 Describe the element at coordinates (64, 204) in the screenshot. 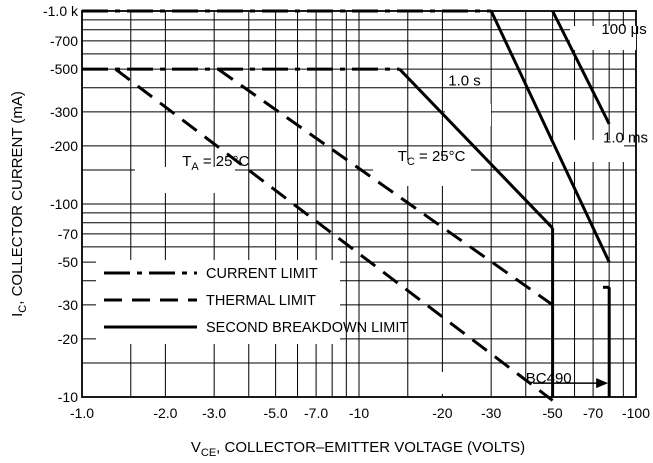

I see `y-tick-label: -100` at that location.